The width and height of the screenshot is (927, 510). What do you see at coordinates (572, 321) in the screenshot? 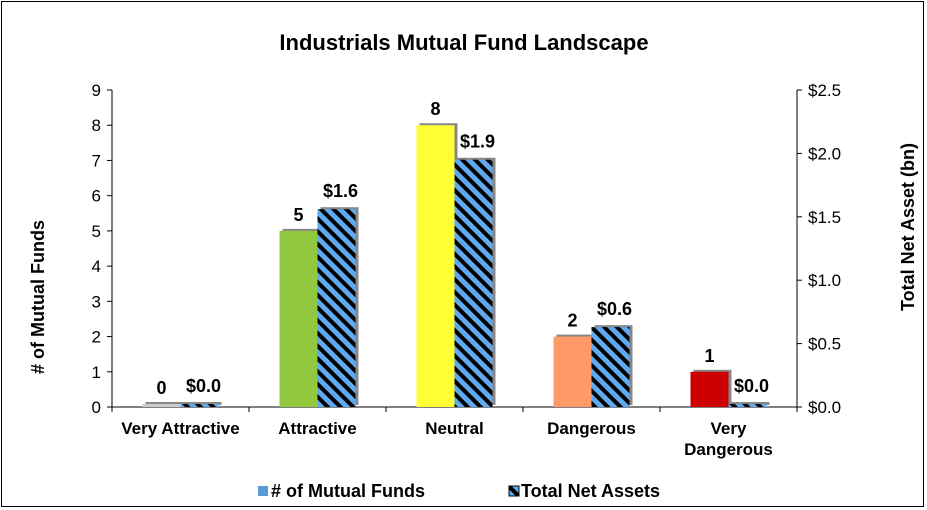
I see `funds-data-label: 2` at bounding box center [572, 321].